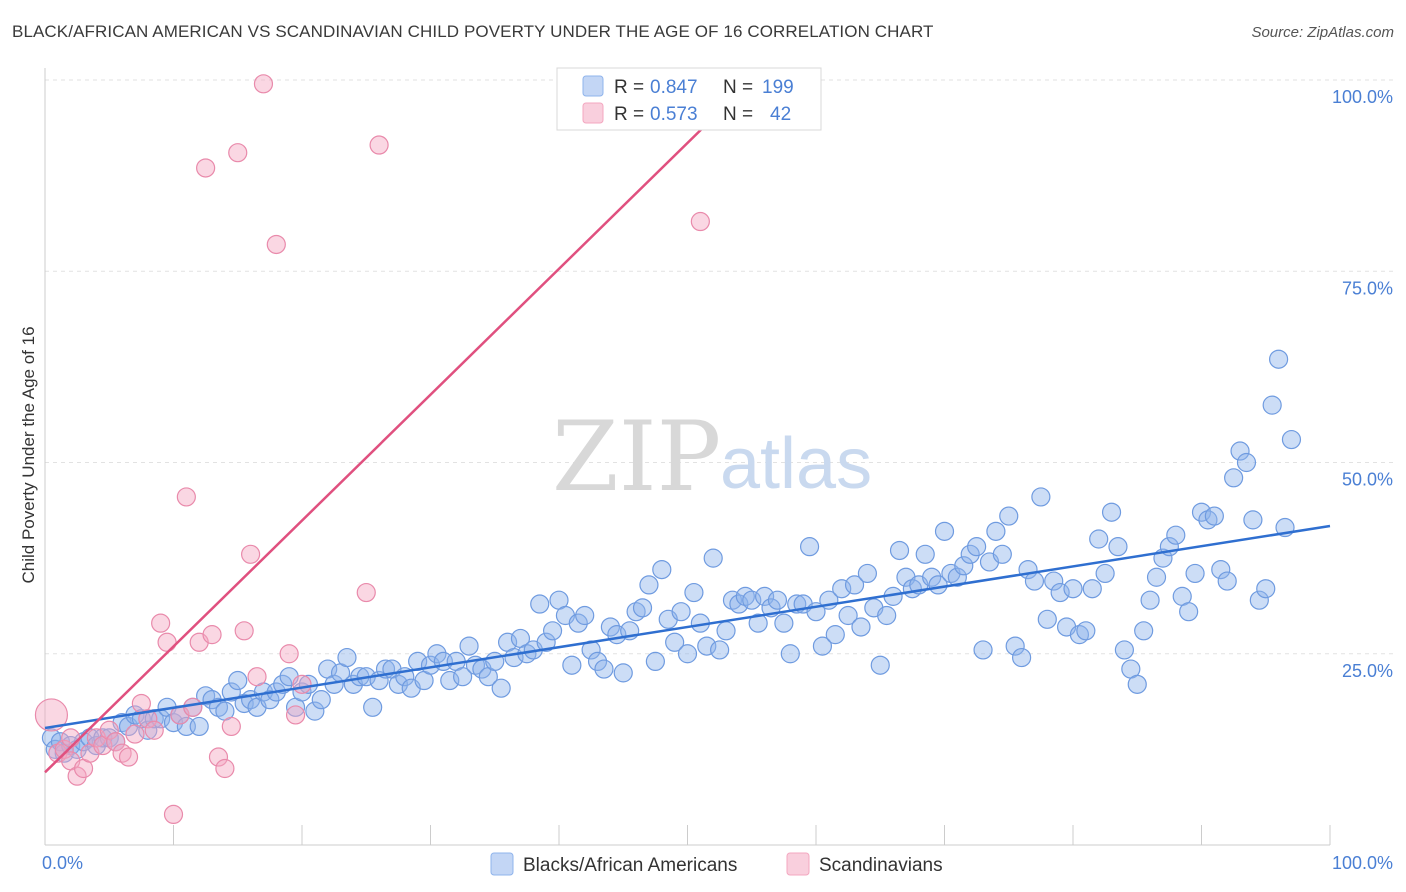  Describe the element at coordinates (796, 464) in the screenshot. I see `watermark-atlas: atlas` at that location.